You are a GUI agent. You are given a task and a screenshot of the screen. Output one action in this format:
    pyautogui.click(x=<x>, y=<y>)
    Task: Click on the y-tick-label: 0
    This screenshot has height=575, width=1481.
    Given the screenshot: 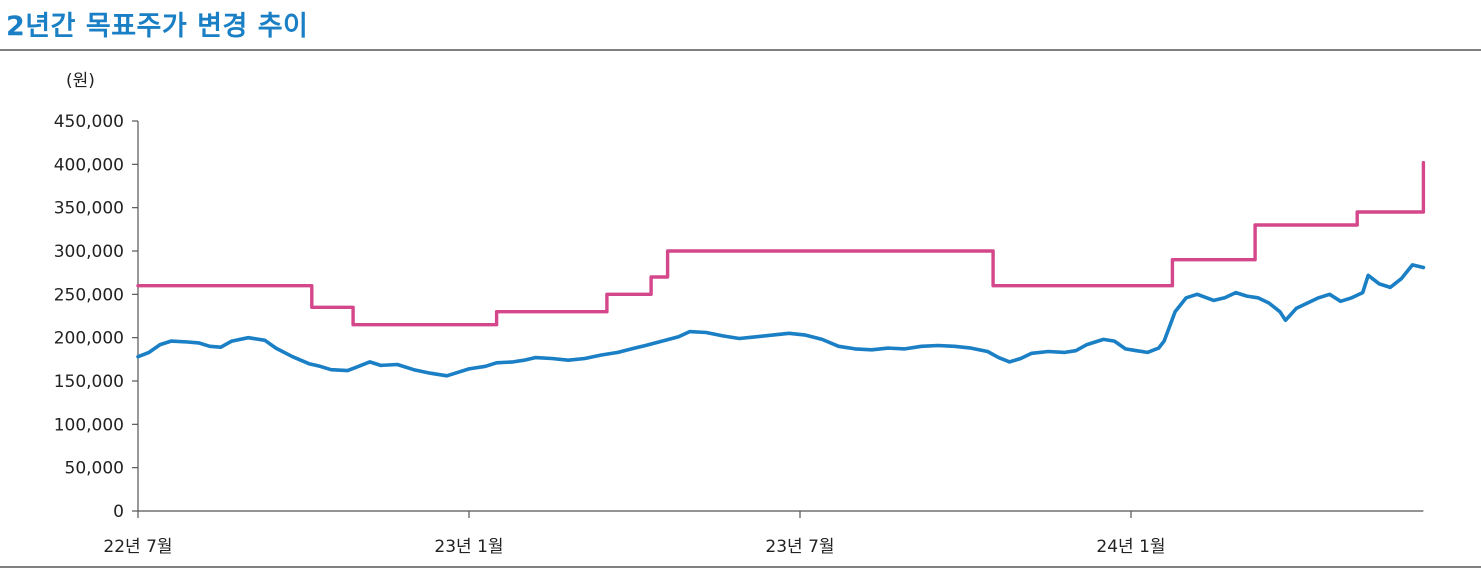 What is the action you would take?
    pyautogui.click(x=118, y=512)
    